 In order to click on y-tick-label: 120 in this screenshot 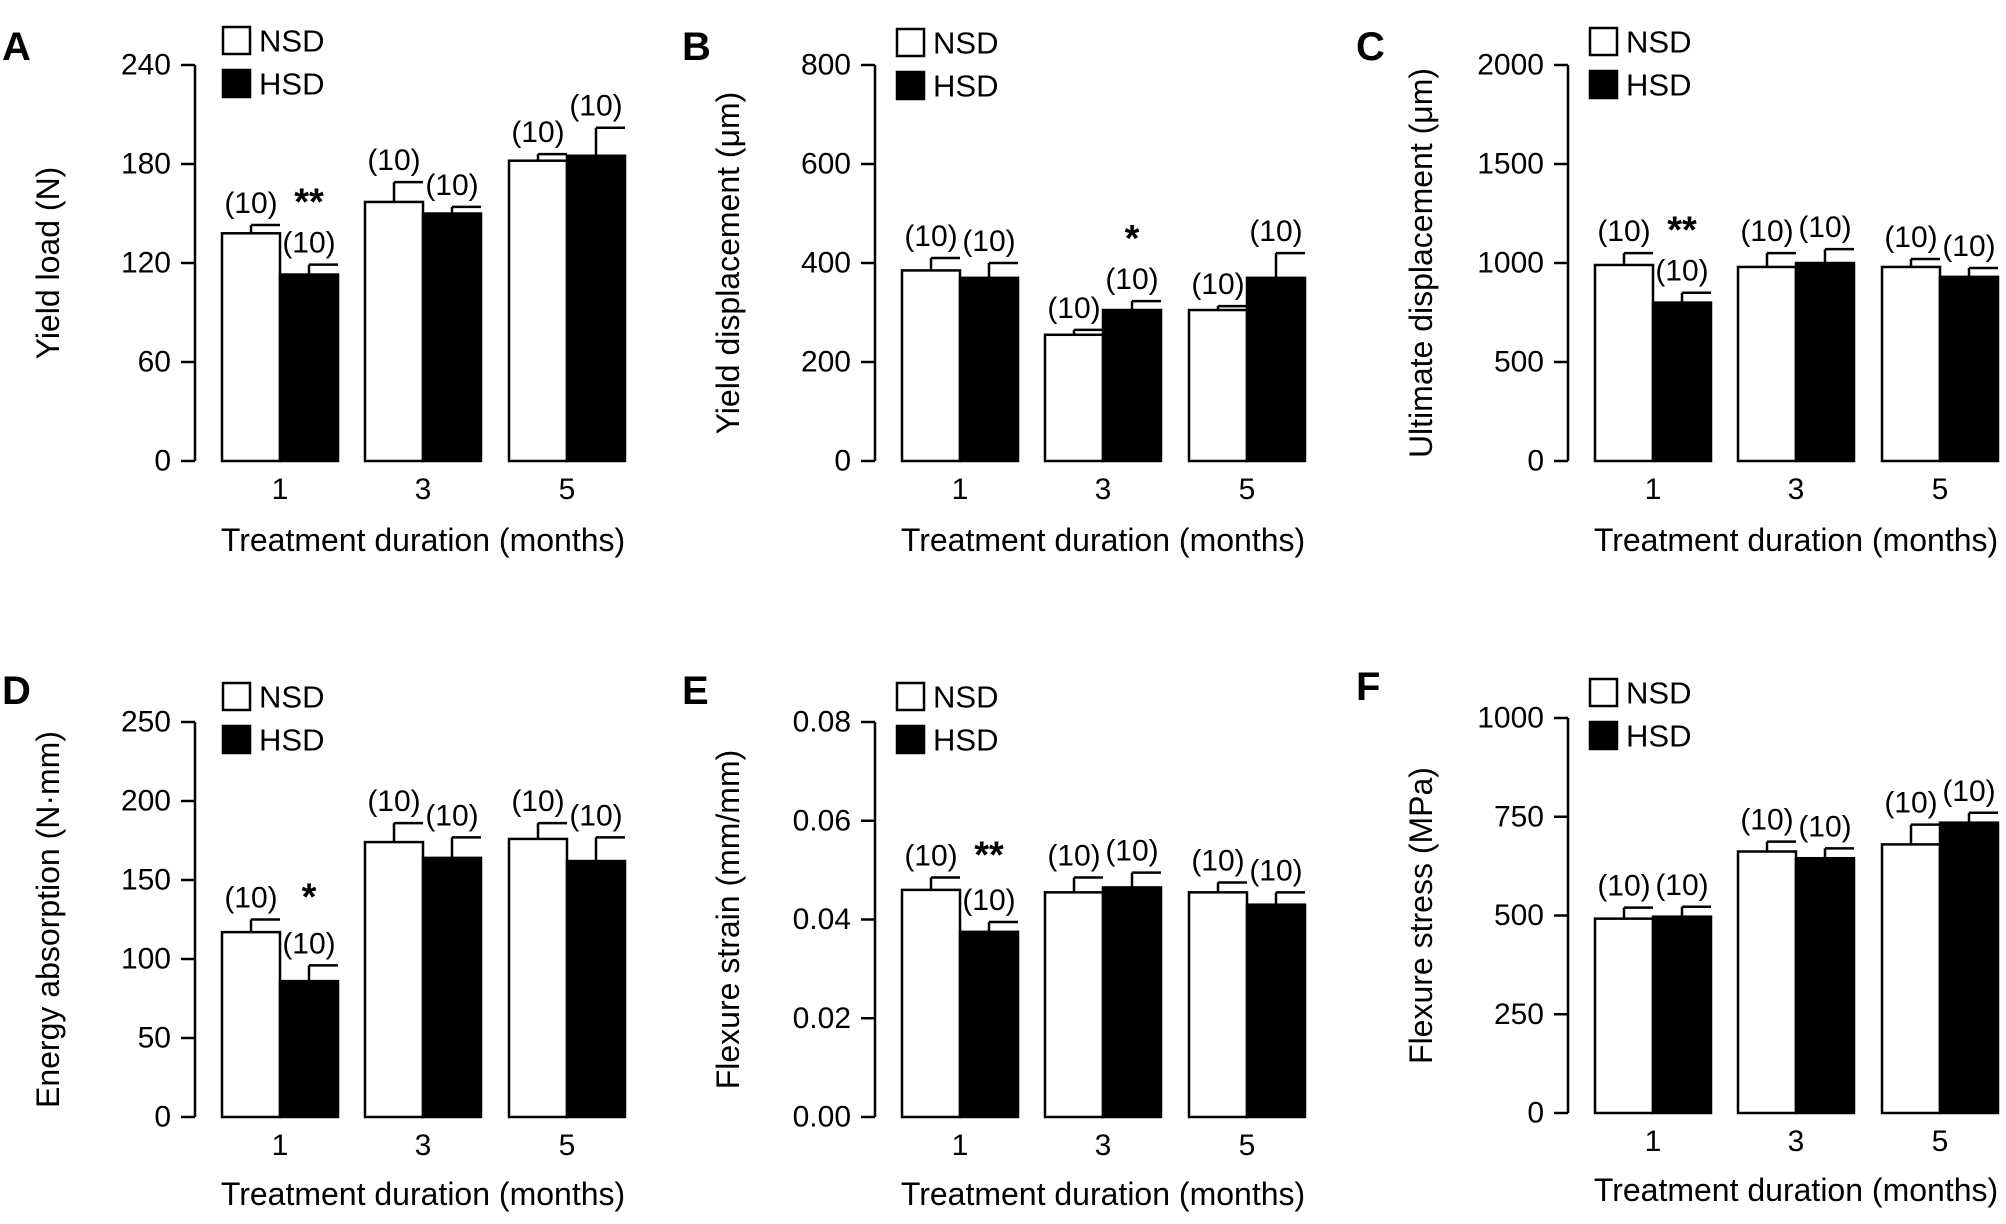, I will do `click(146, 263)`.